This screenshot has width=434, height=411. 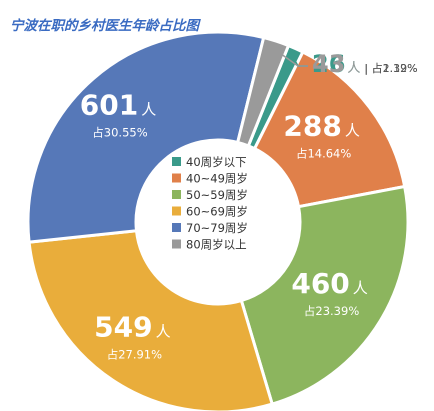 I want to click on slice-percent-label: 占23.39%, so click(x=331, y=311).